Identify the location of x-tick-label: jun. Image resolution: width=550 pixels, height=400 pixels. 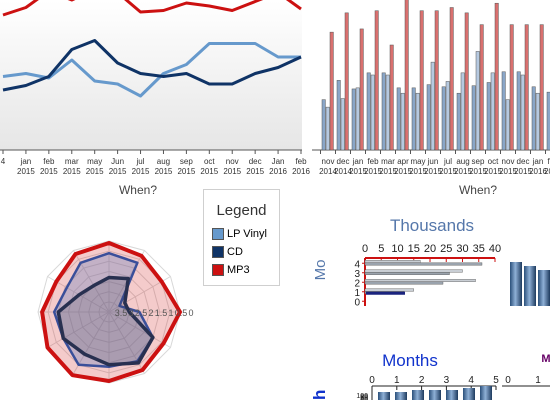
(433, 161).